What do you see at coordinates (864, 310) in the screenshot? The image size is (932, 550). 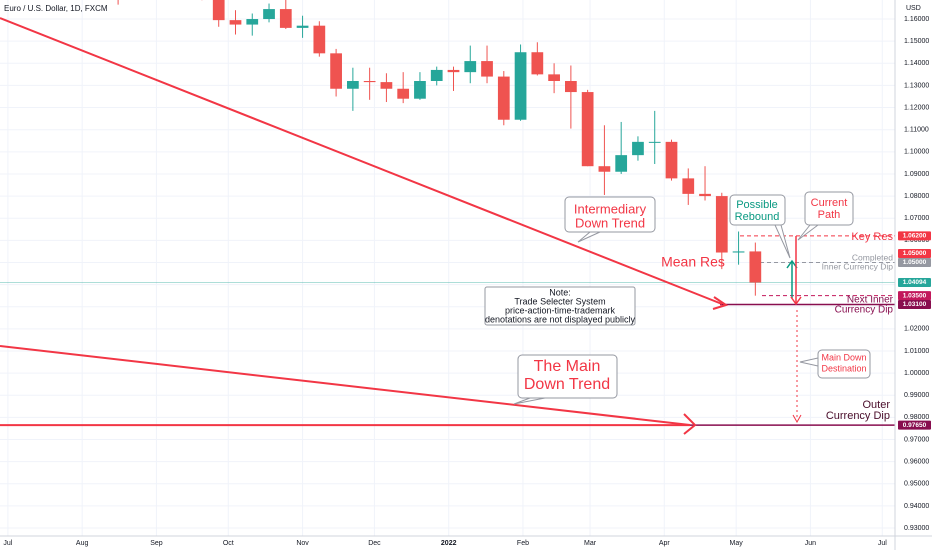 I see `next-inner-label: Currency Dip` at bounding box center [864, 310].